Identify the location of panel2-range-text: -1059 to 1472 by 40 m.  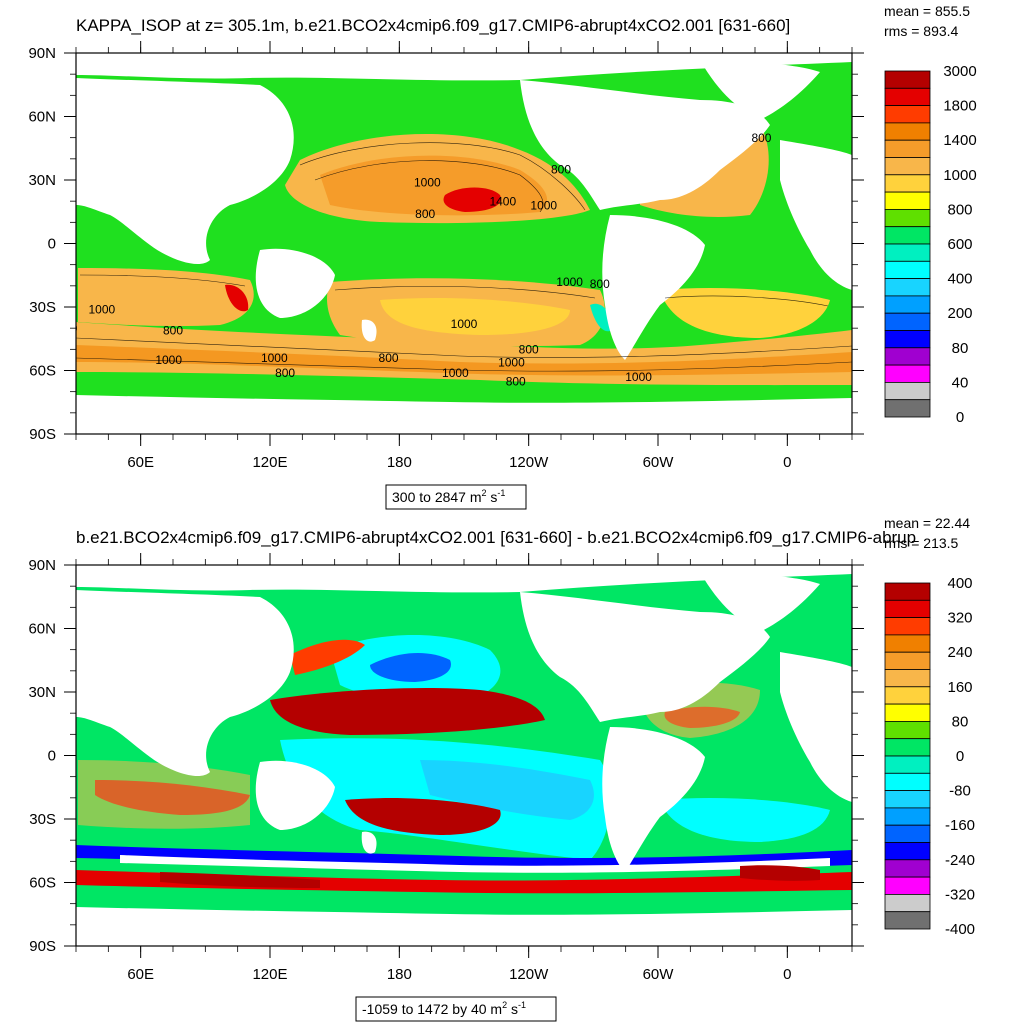
(432, 1009).